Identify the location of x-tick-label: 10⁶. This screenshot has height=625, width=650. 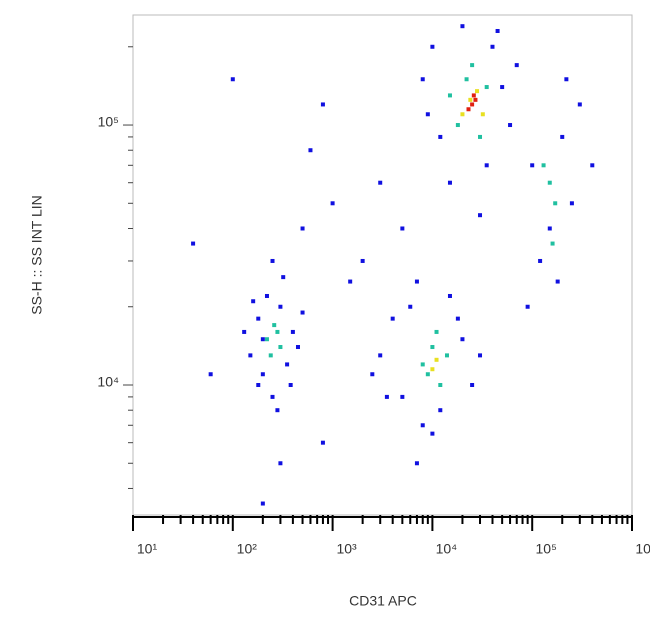
(642, 549).